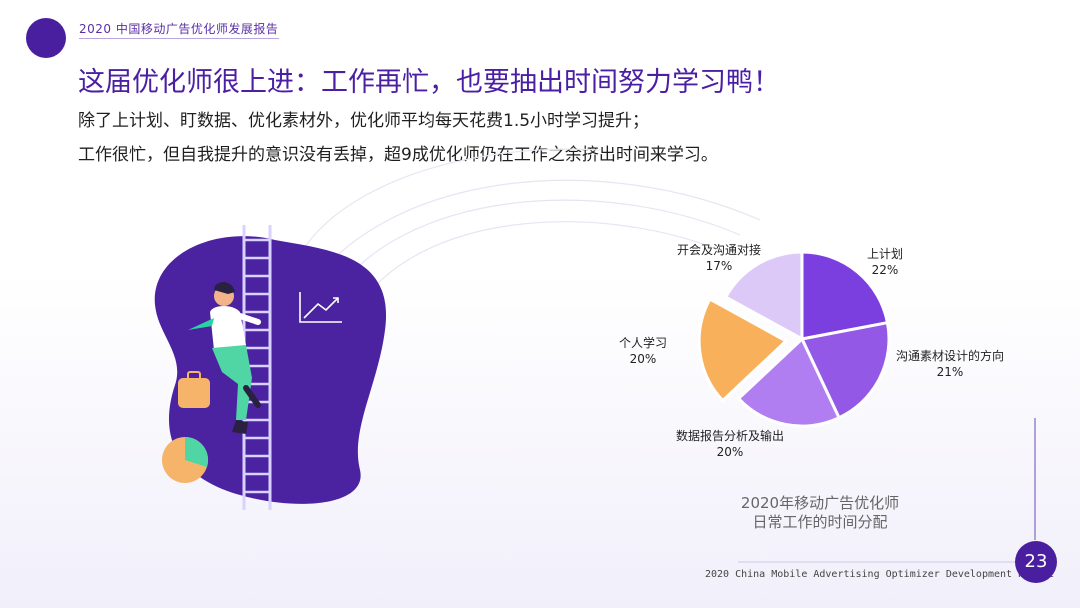 The image size is (1080, 608). I want to click on pie-slice-label: 数据报告分析及输出, so click(730, 435).